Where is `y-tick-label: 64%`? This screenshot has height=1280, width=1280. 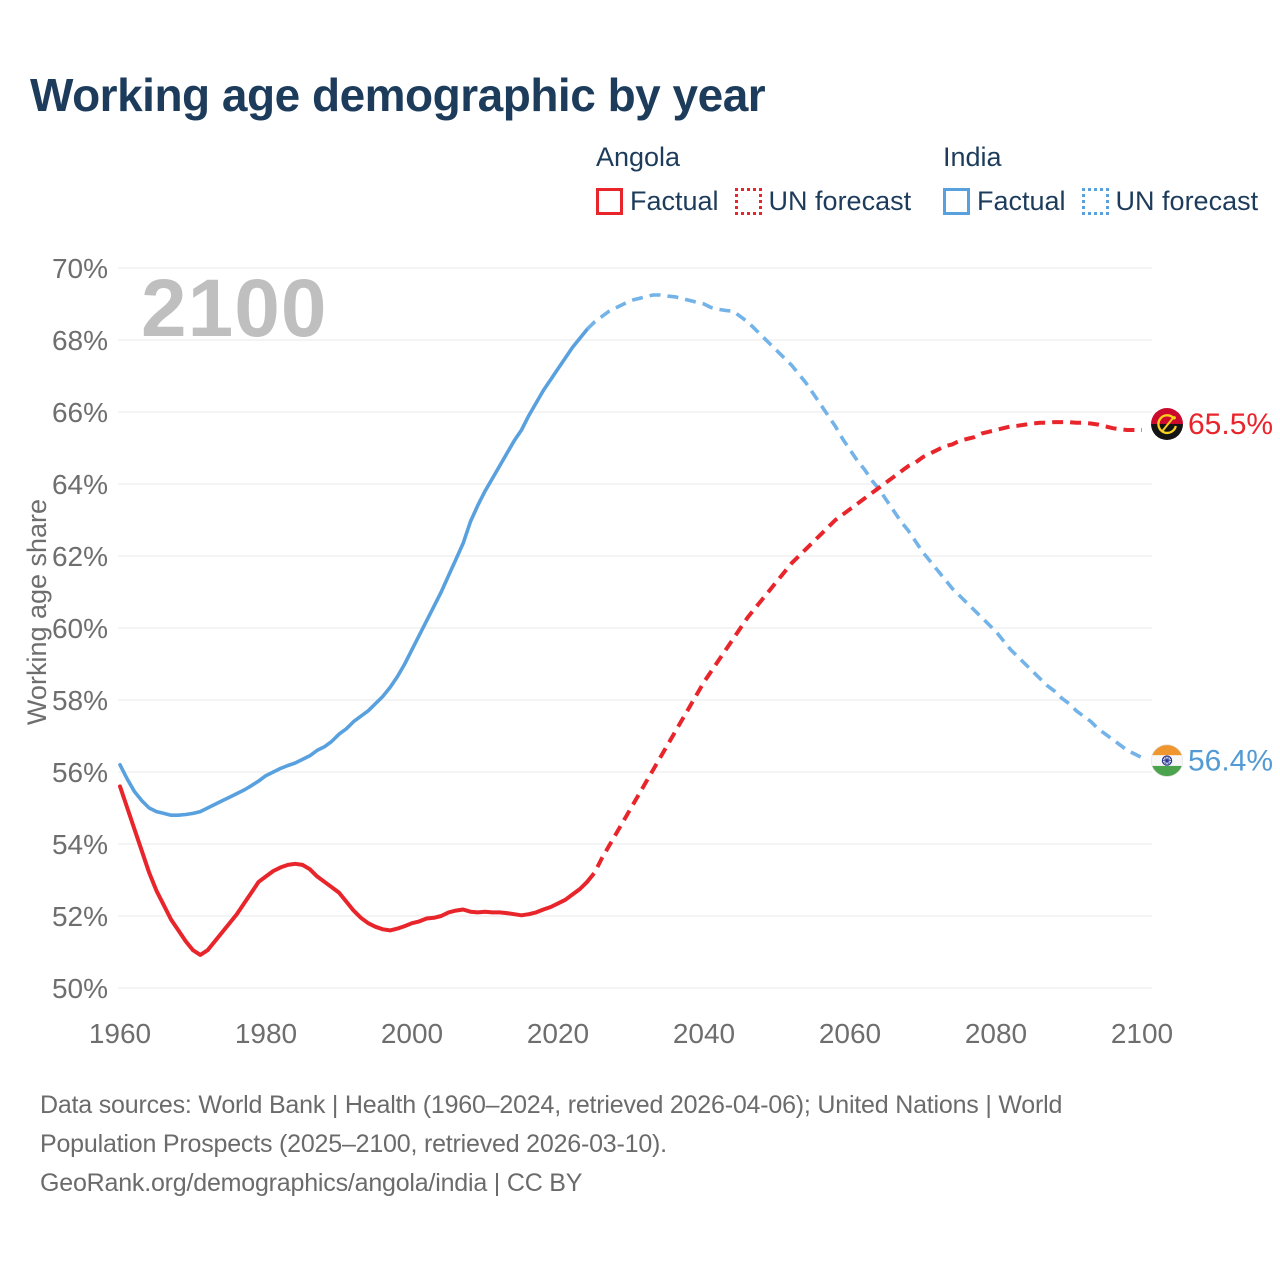 y-tick-label: 64% is located at coordinates (80, 484).